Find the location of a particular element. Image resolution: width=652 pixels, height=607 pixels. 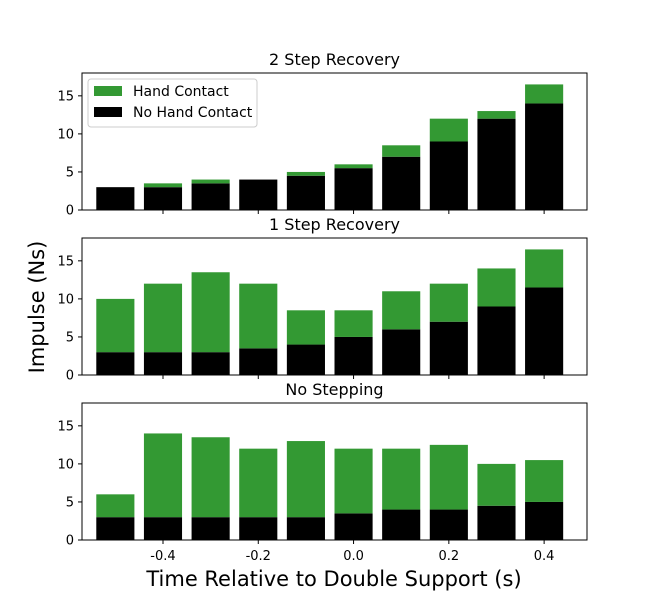

legend-box is located at coordinates (172, 103).